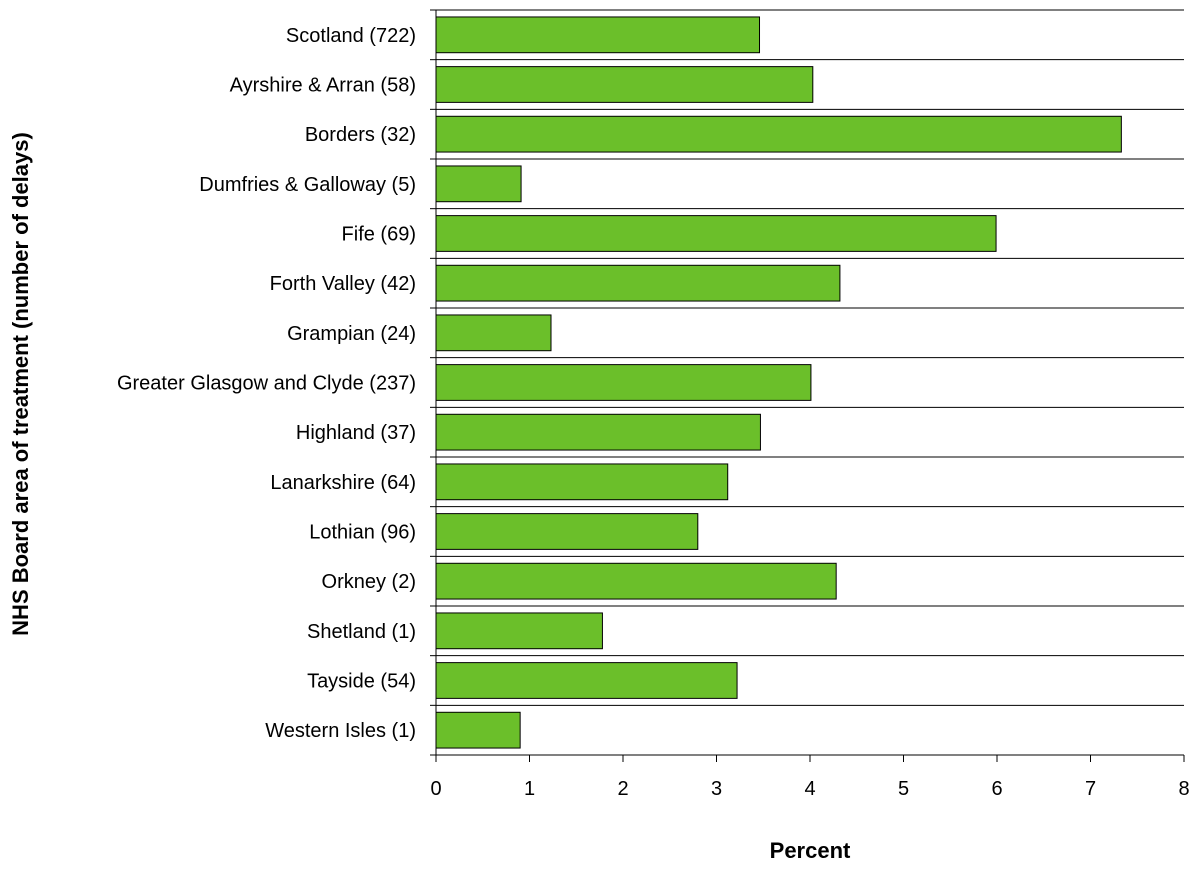 The height and width of the screenshot is (873, 1194). What do you see at coordinates (379, 235) in the screenshot?
I see `category-label: Fife (69)` at bounding box center [379, 235].